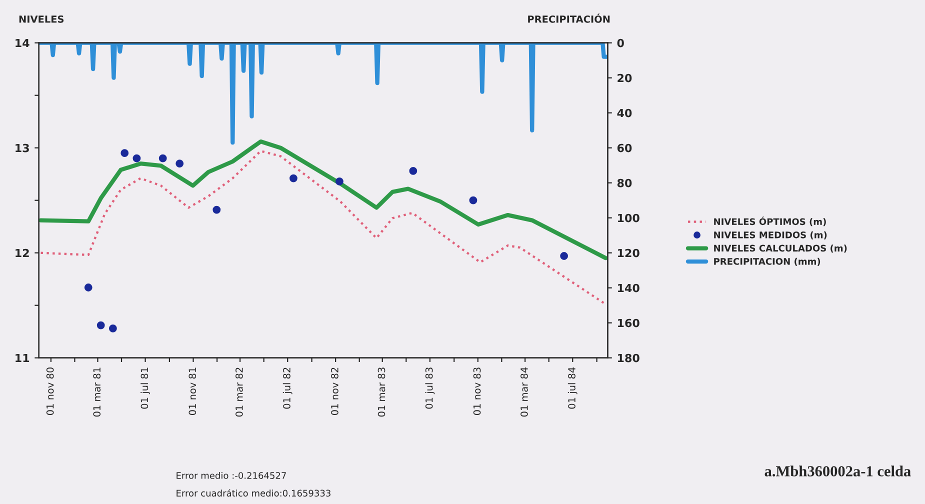  What do you see at coordinates (620, 43) in the screenshot?
I see `y2-tick-label: 0` at bounding box center [620, 43].